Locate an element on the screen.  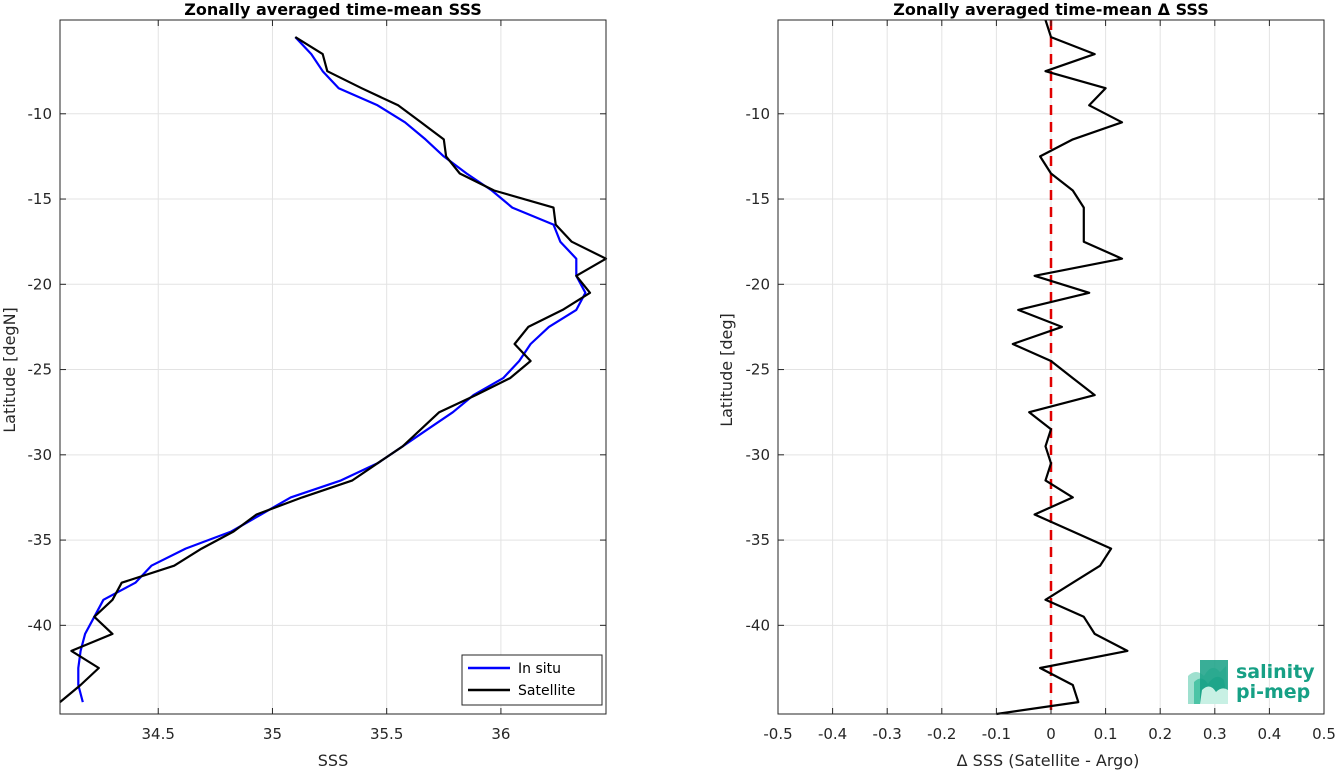
x-tick-label-right: 0.1 is located at coordinates (1106, 734).